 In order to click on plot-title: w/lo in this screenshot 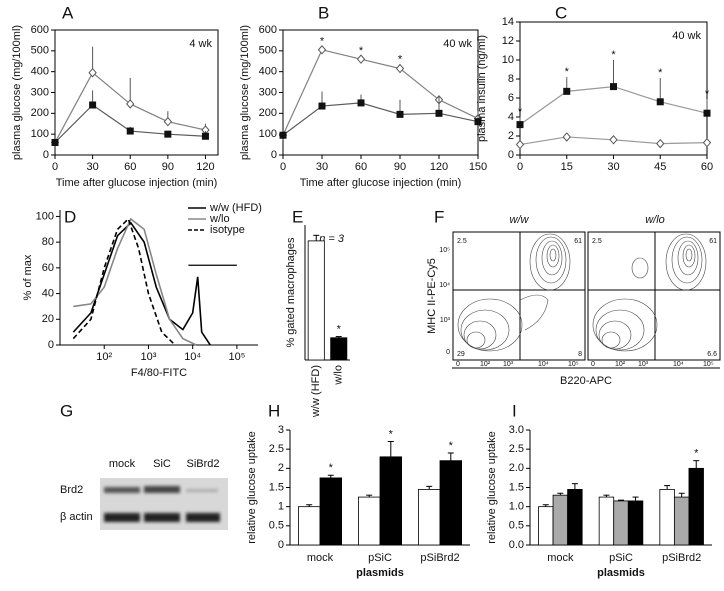, I will do `click(655, 220)`.